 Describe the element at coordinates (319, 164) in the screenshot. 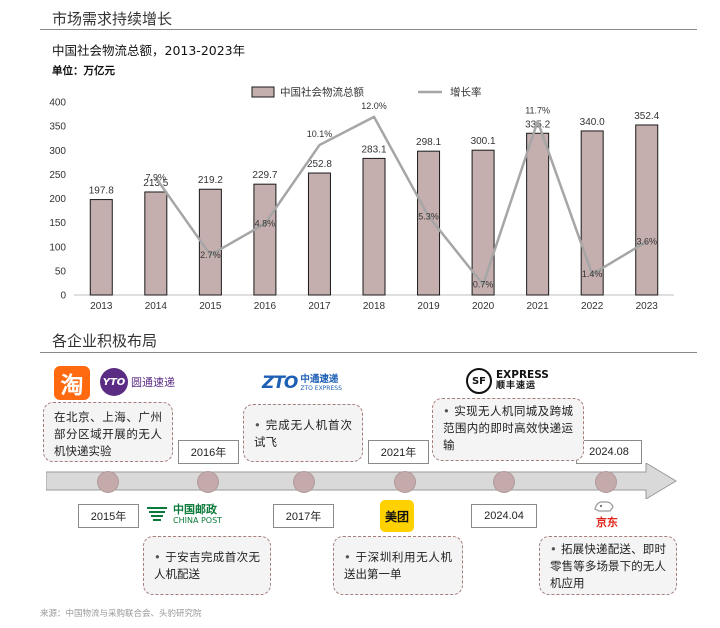

I see `bar-value-label: 252.8` at that location.